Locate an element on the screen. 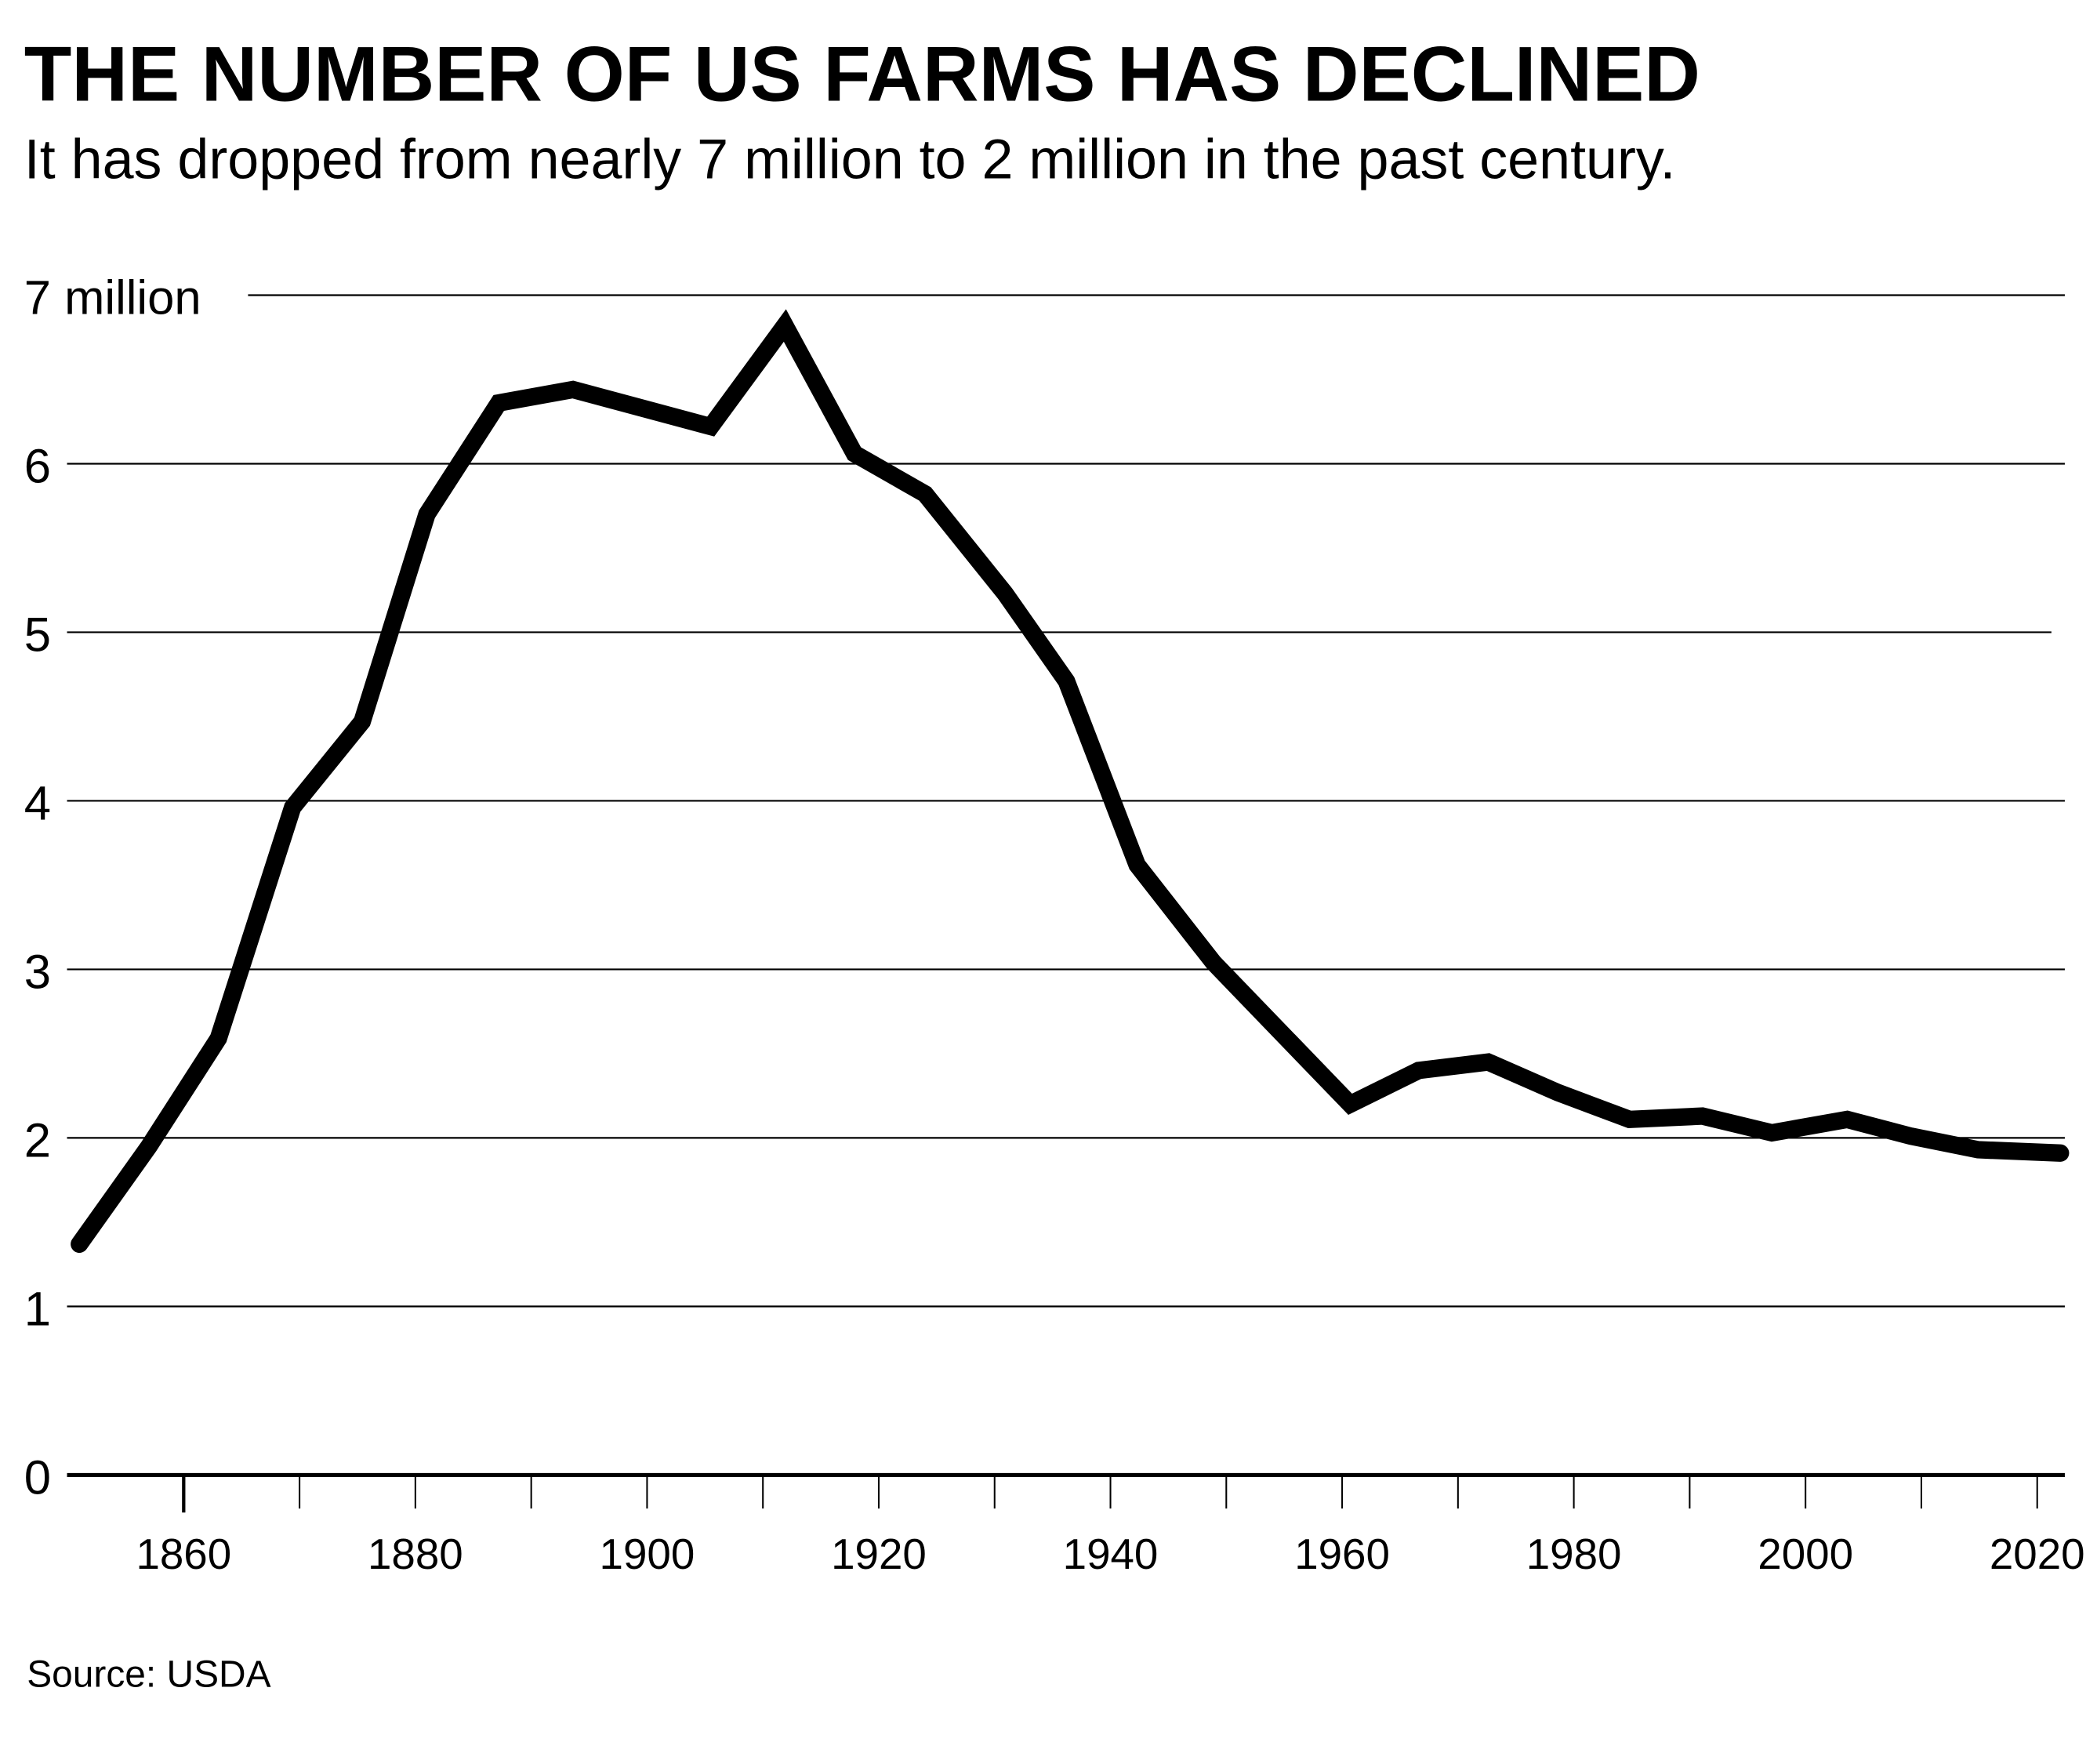 The image size is (2097, 1764). x-tick-label: 1940 is located at coordinates (1111, 1554).